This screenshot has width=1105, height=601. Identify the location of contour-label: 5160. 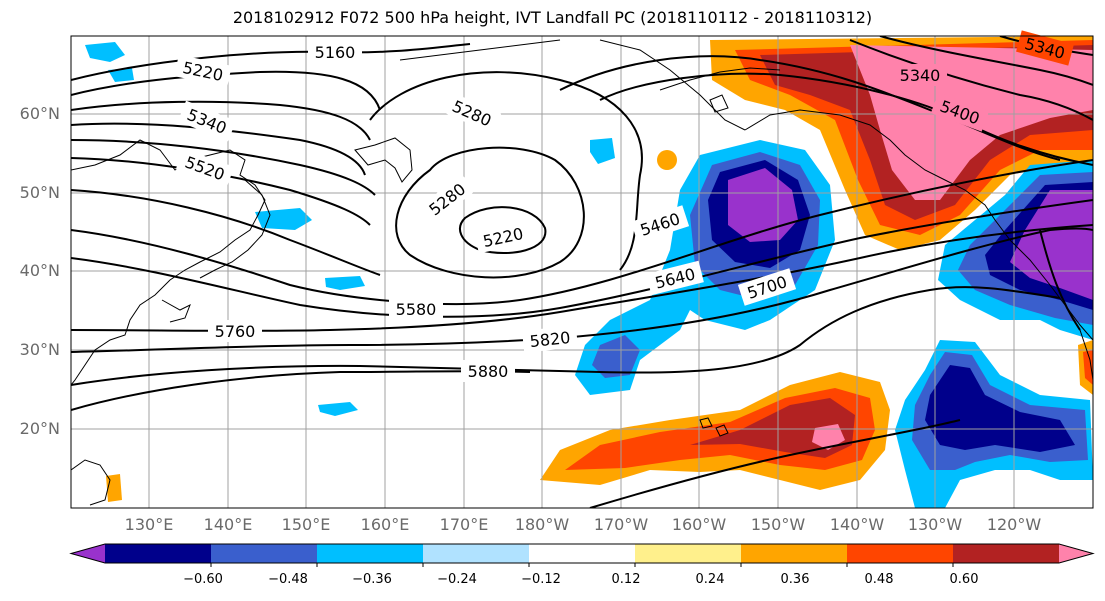
(335, 52).